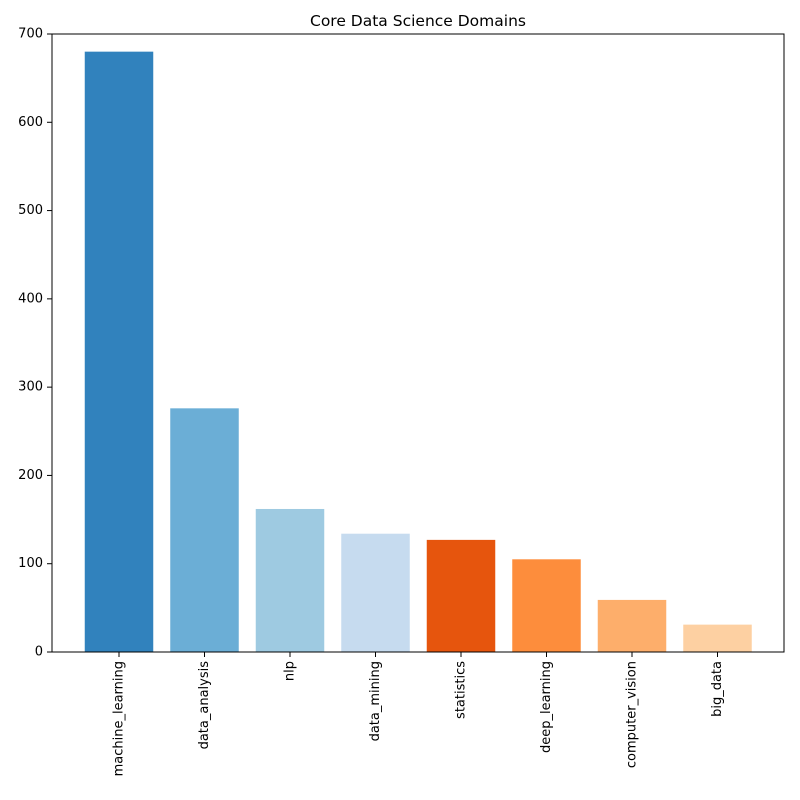 The width and height of the screenshot is (800, 800). What do you see at coordinates (30, 387) in the screenshot?
I see `y-tick-label: 300` at bounding box center [30, 387].